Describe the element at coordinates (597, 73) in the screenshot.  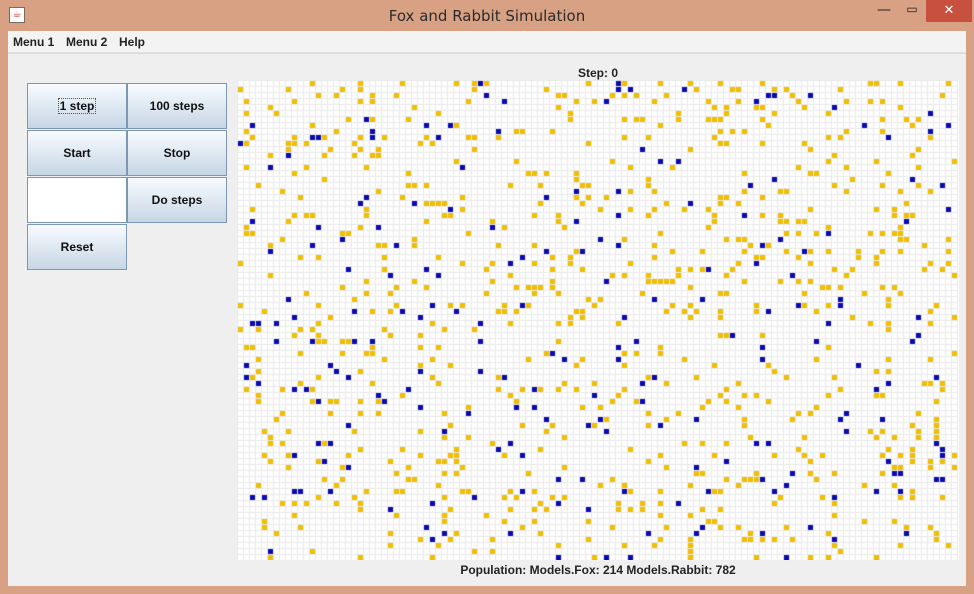
I see `step-counter: Step: 0` at that location.